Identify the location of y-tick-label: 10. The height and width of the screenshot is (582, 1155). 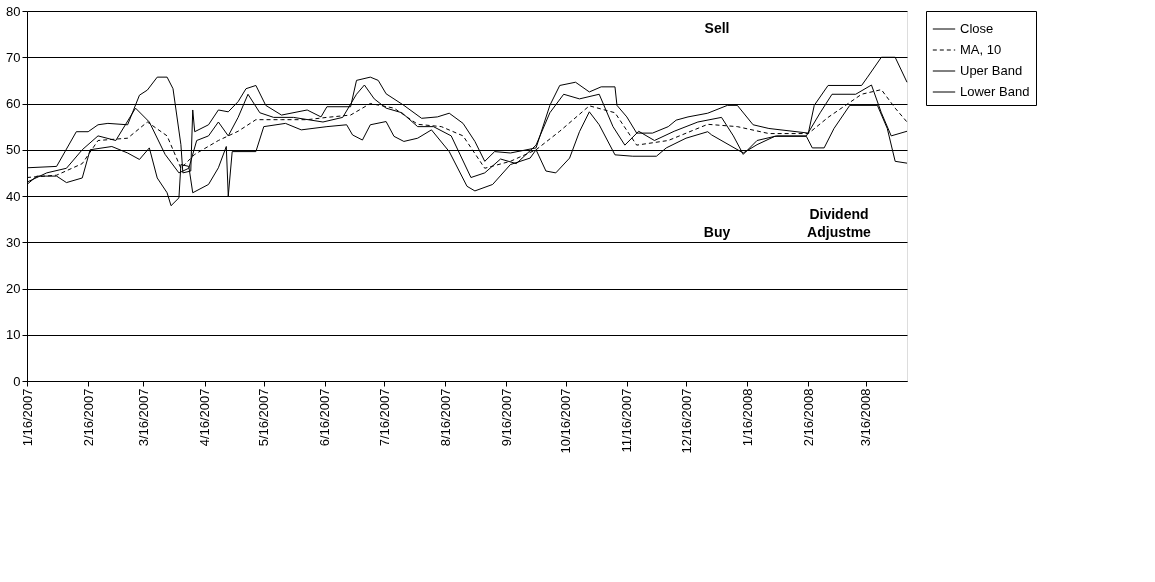
(13, 335).